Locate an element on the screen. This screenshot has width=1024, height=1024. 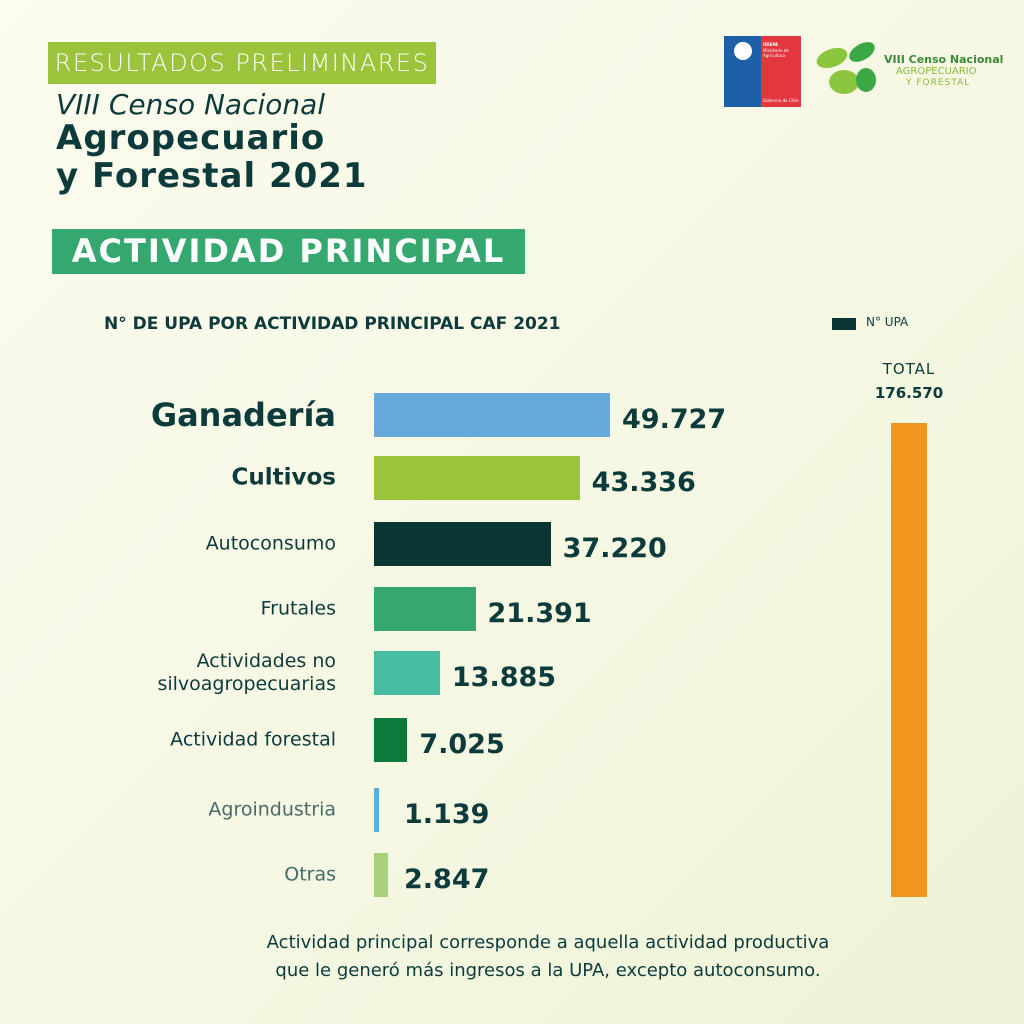
title: Agropecuario is located at coordinates (191, 138).